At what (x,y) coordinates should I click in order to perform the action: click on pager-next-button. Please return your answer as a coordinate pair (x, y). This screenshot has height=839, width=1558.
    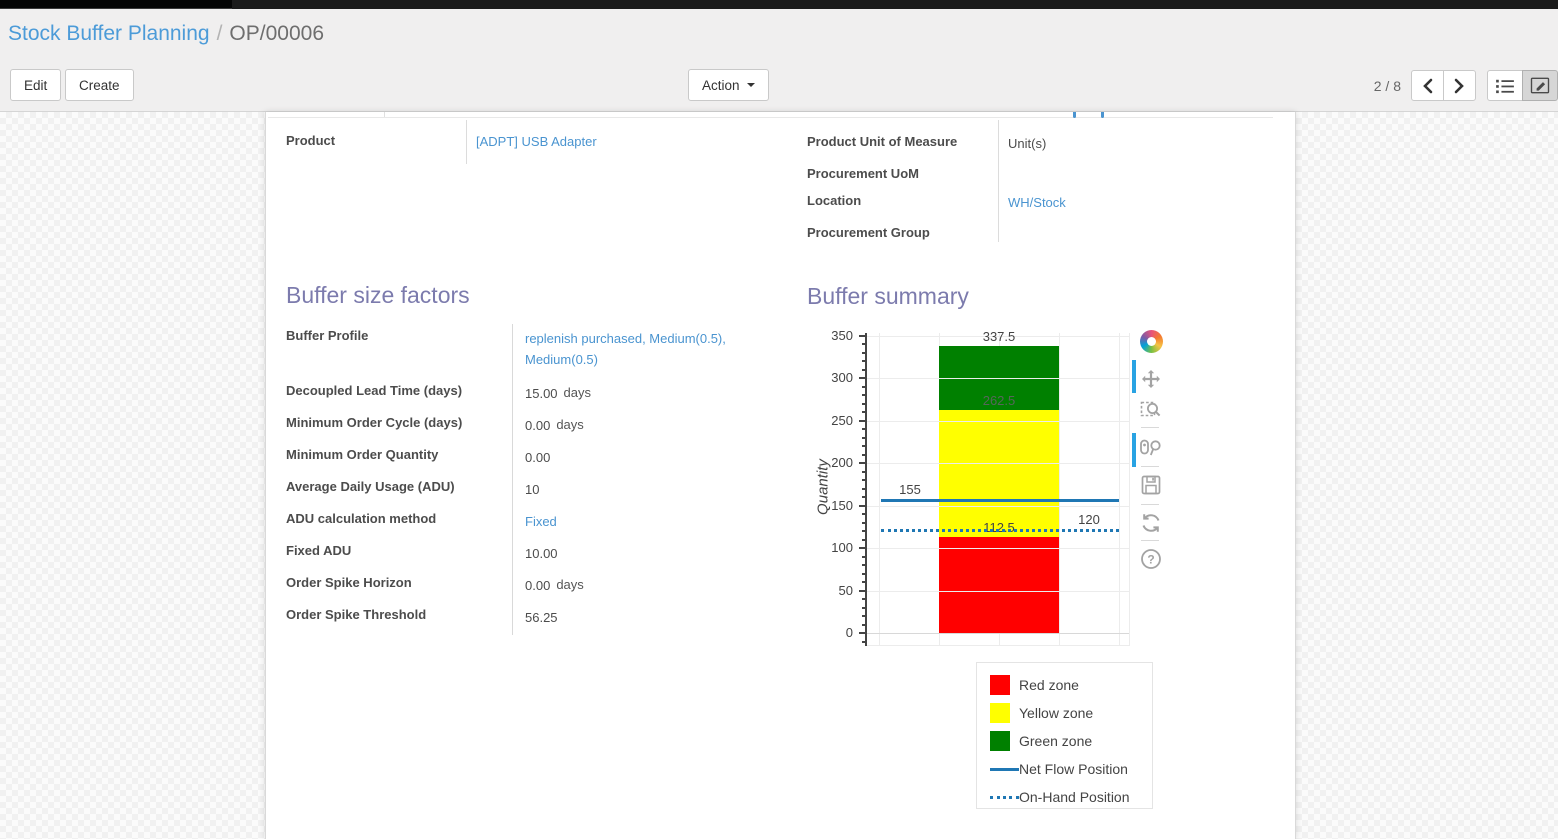
    Looking at the image, I should click on (1459, 85).